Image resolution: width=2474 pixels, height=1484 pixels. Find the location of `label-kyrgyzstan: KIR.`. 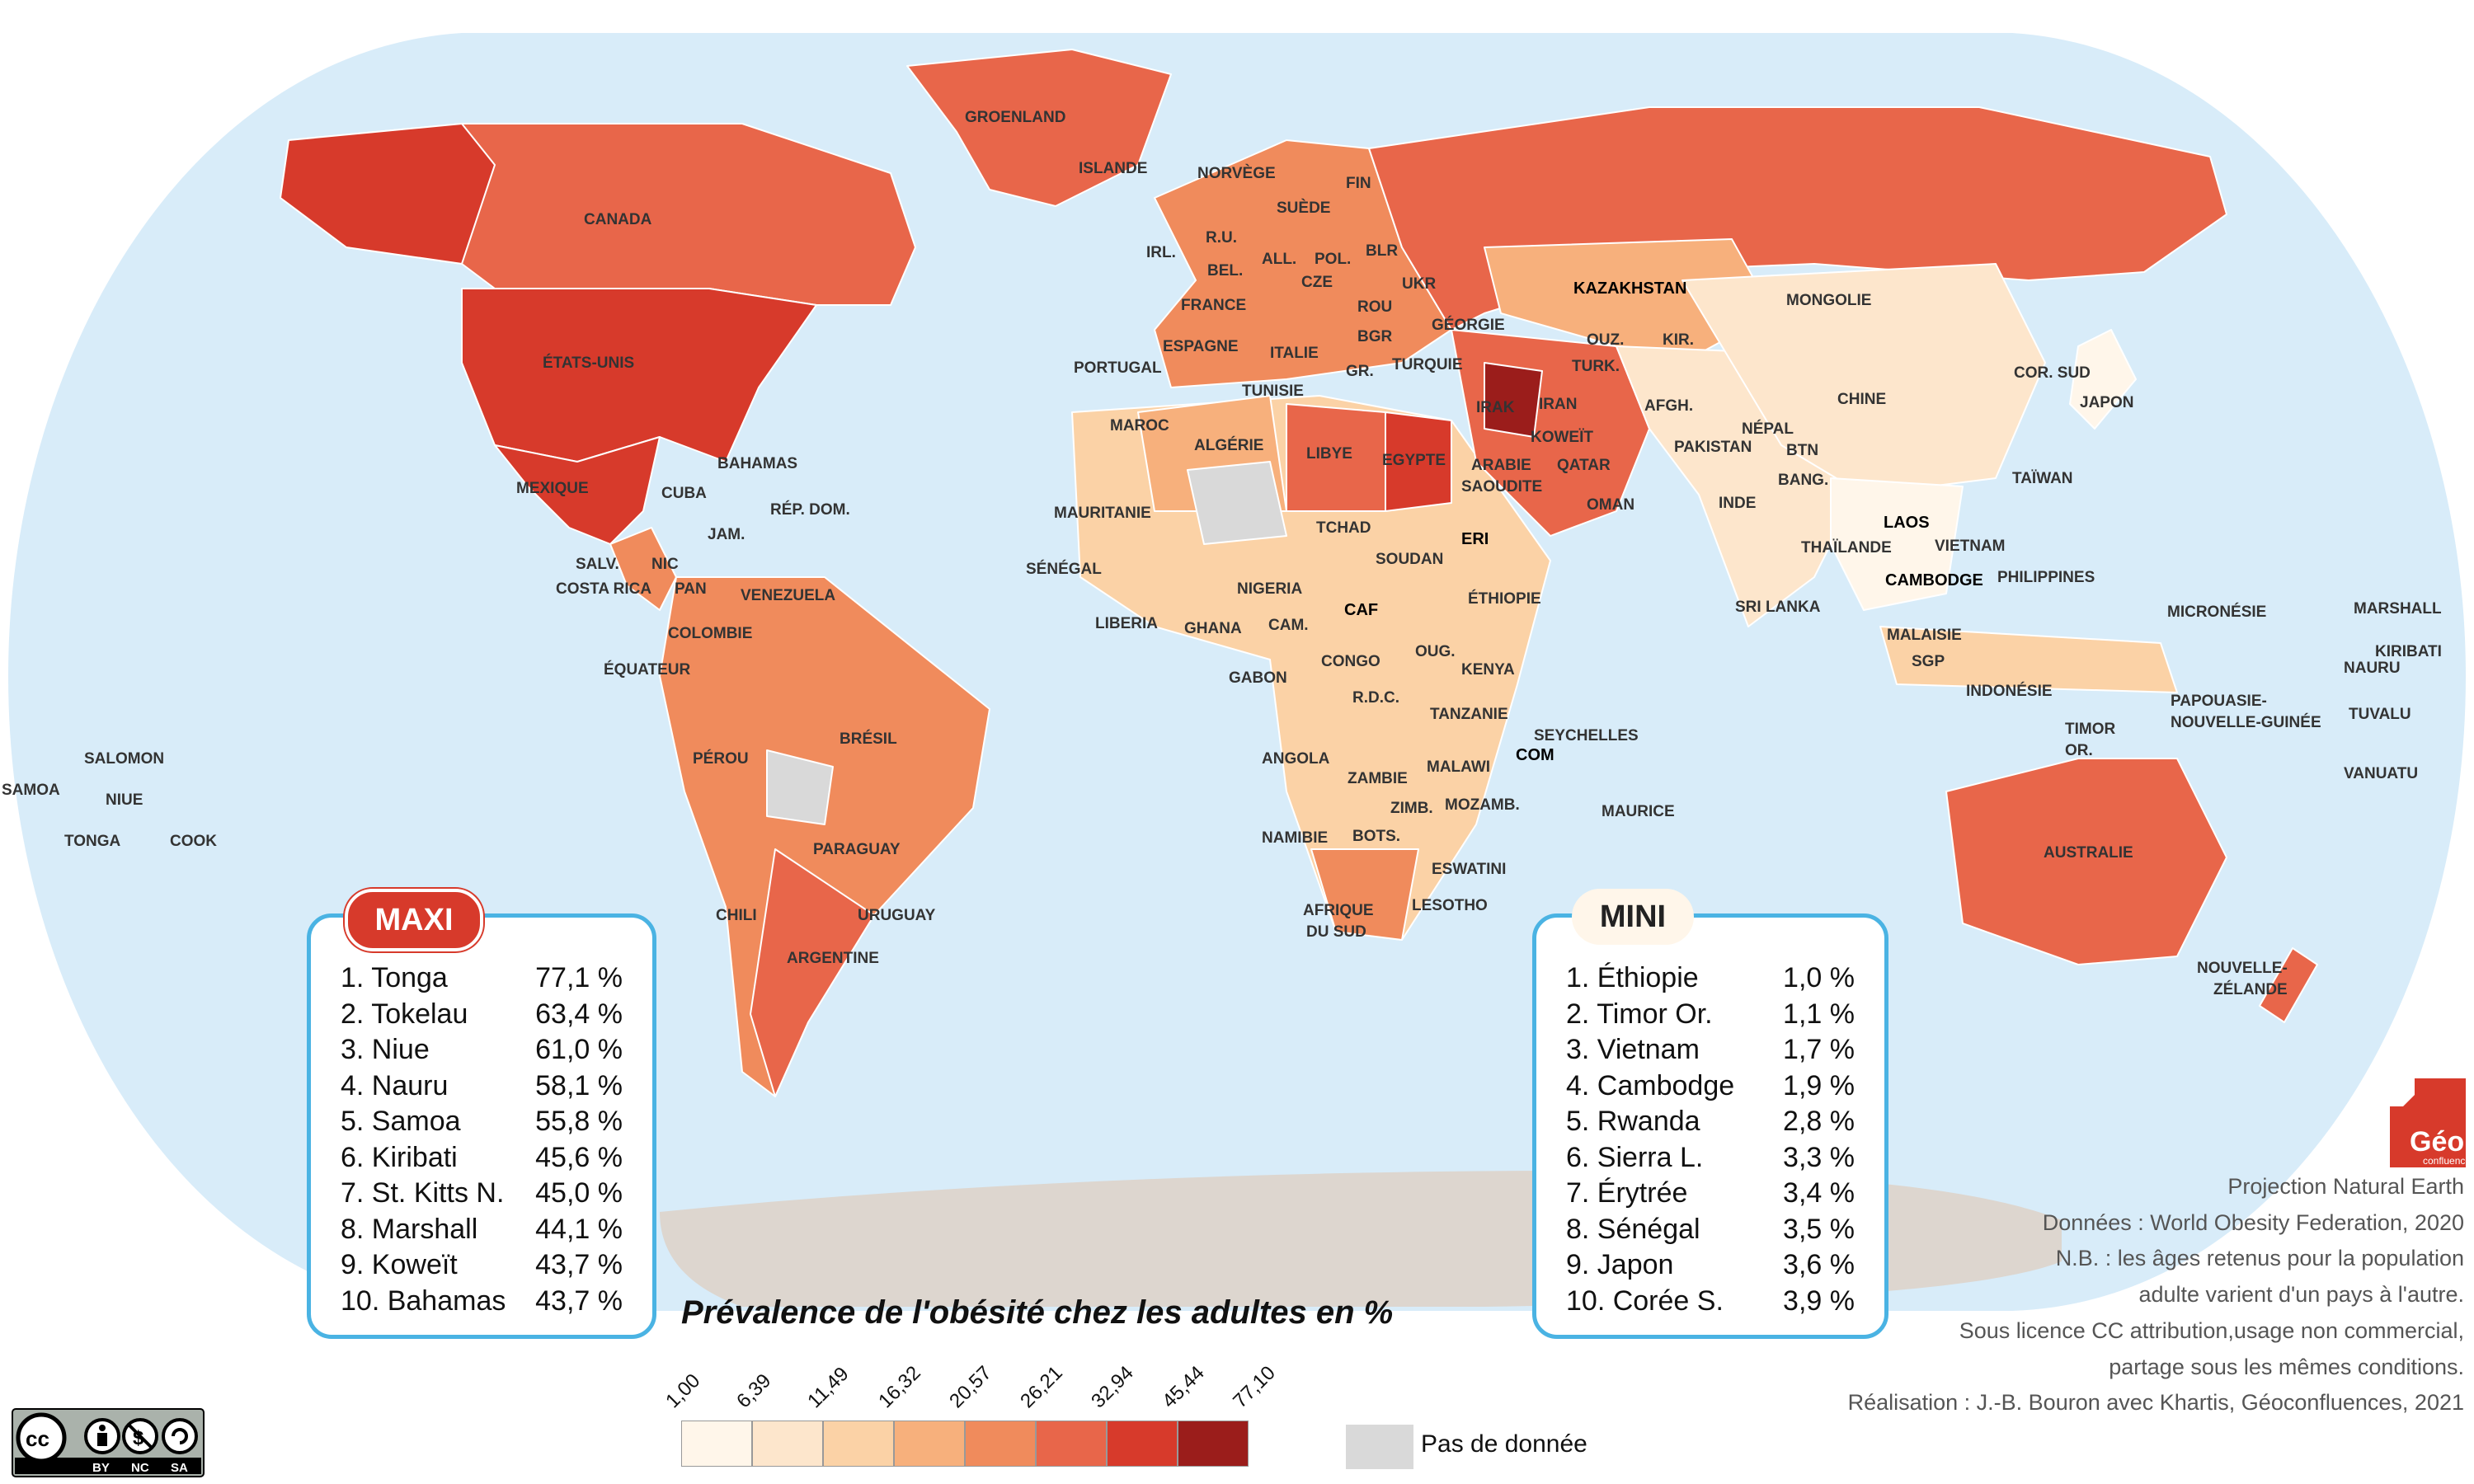

label-kyrgyzstan: KIR. is located at coordinates (1678, 340).